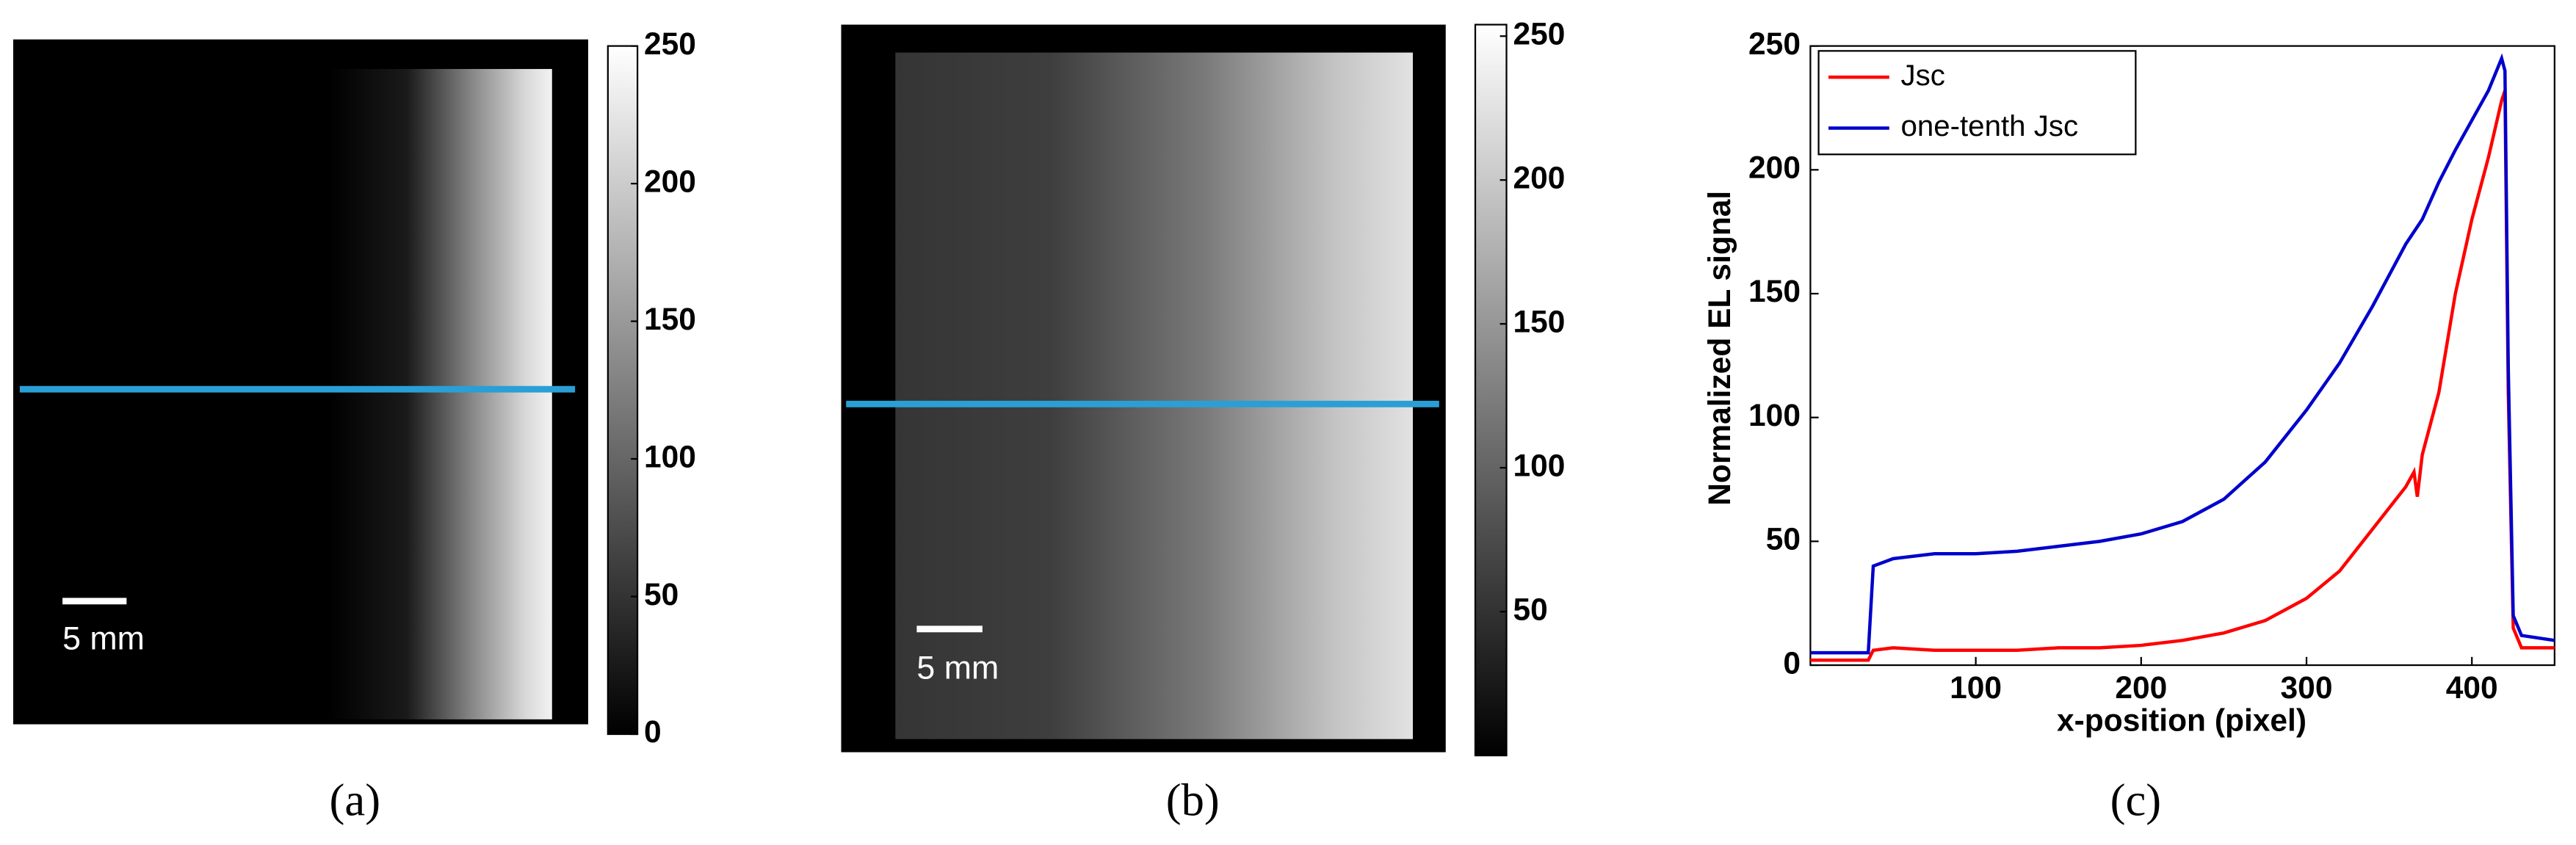 The width and height of the screenshot is (2576, 845). What do you see at coordinates (2307, 689) in the screenshot?
I see `x-tick-label: 300` at bounding box center [2307, 689].